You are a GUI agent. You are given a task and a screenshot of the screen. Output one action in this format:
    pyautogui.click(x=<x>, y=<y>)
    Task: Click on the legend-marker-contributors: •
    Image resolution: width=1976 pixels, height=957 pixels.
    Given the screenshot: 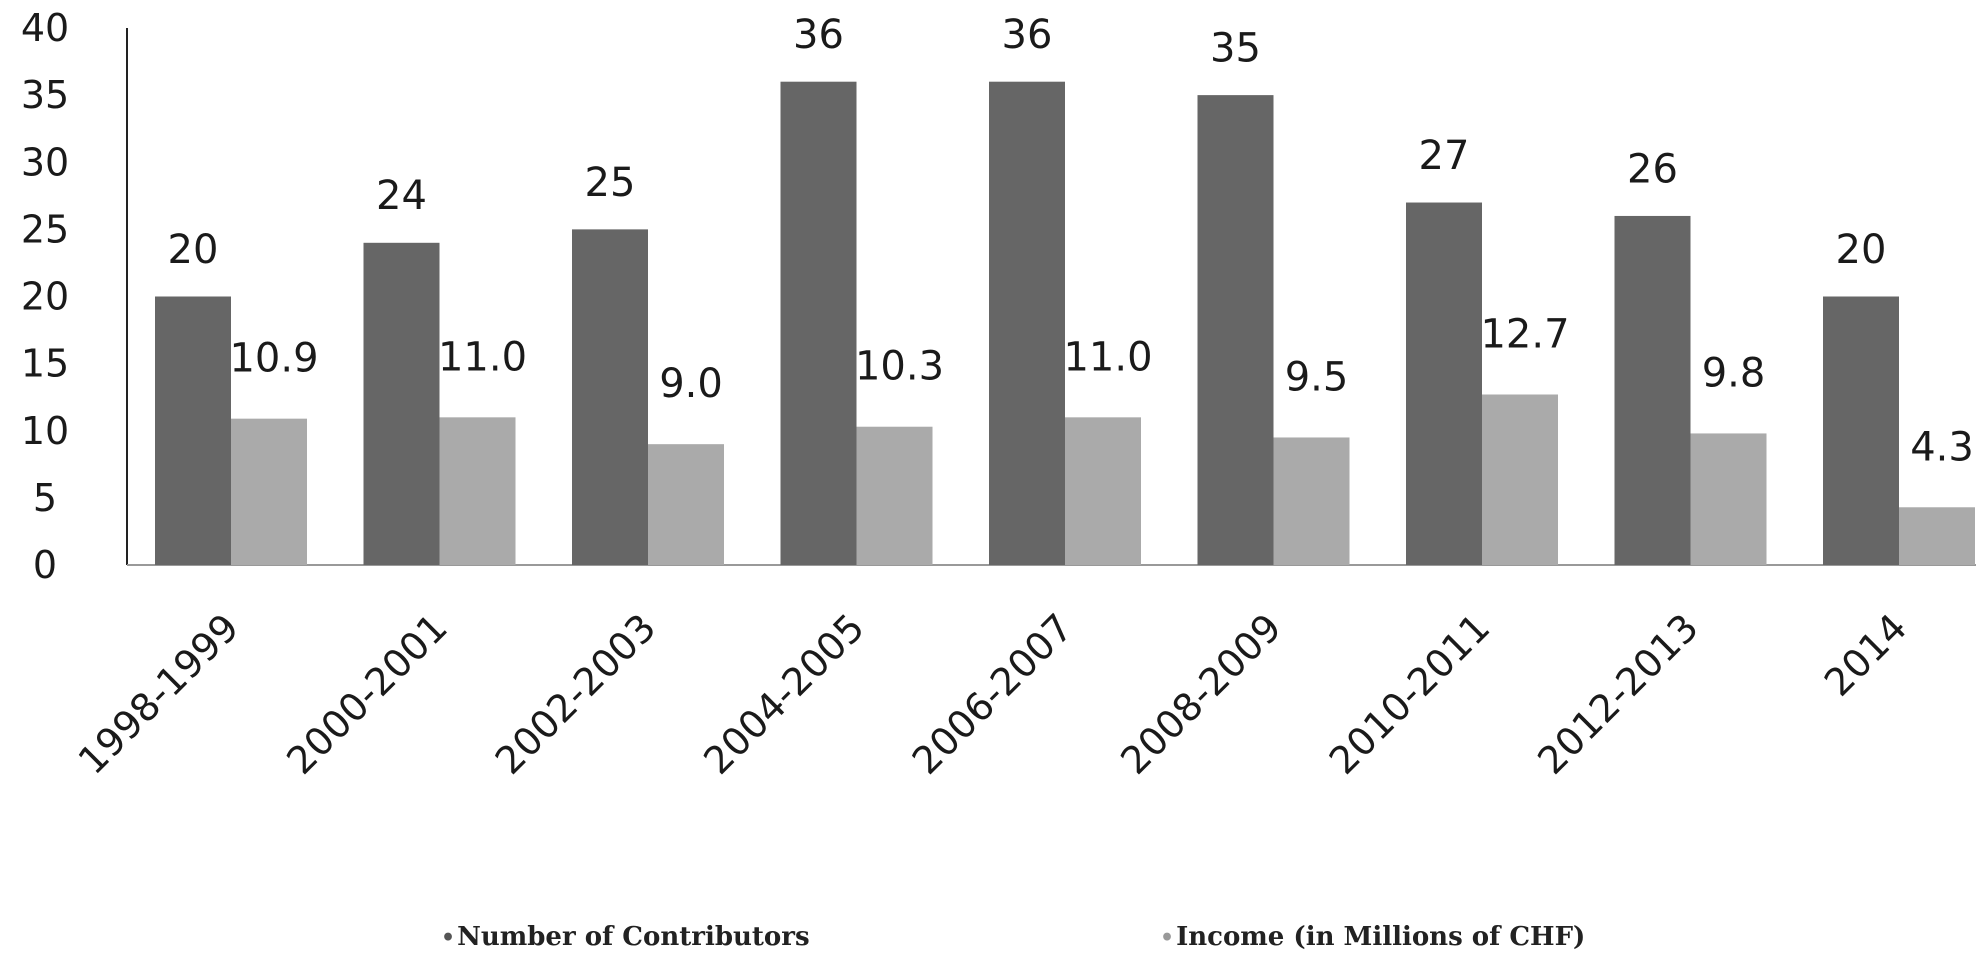 What is the action you would take?
    pyautogui.click(x=448, y=938)
    